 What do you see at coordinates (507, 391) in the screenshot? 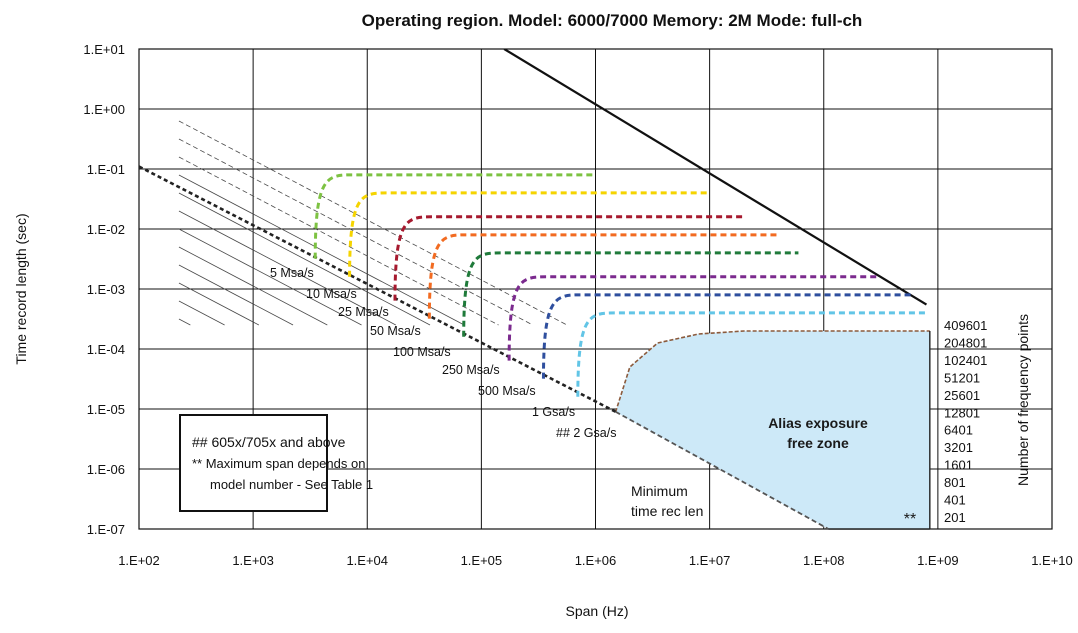
I see `sample-rate-label: 500 Msa/s` at bounding box center [507, 391].